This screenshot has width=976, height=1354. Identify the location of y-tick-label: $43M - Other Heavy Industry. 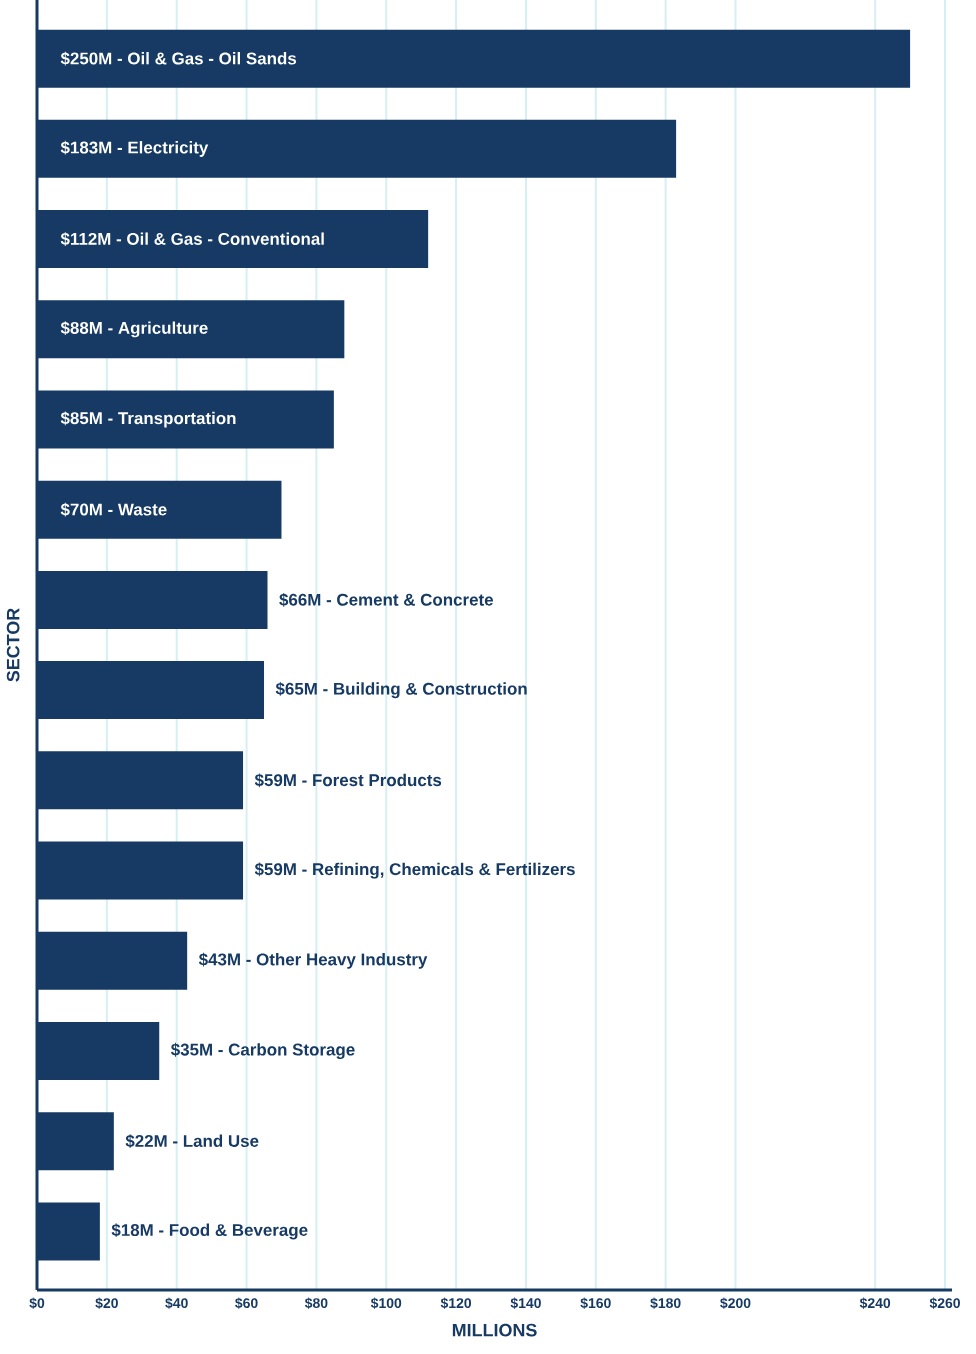
(313, 960).